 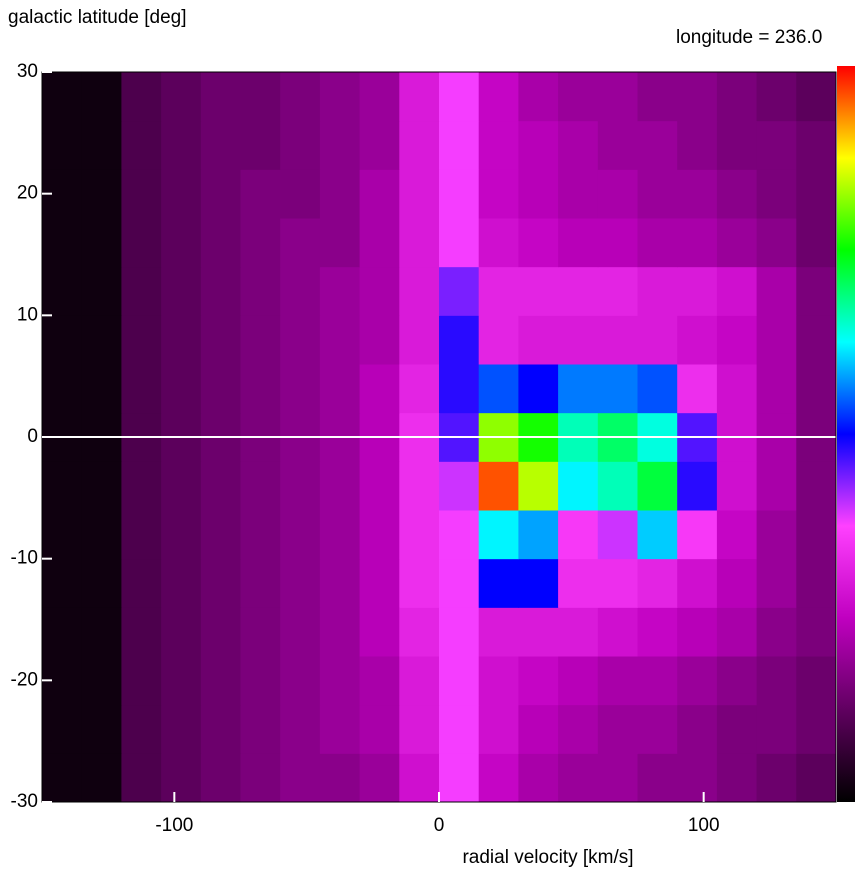 What do you see at coordinates (749, 37) in the screenshot?
I see `chart-title: longitude = 236.0` at bounding box center [749, 37].